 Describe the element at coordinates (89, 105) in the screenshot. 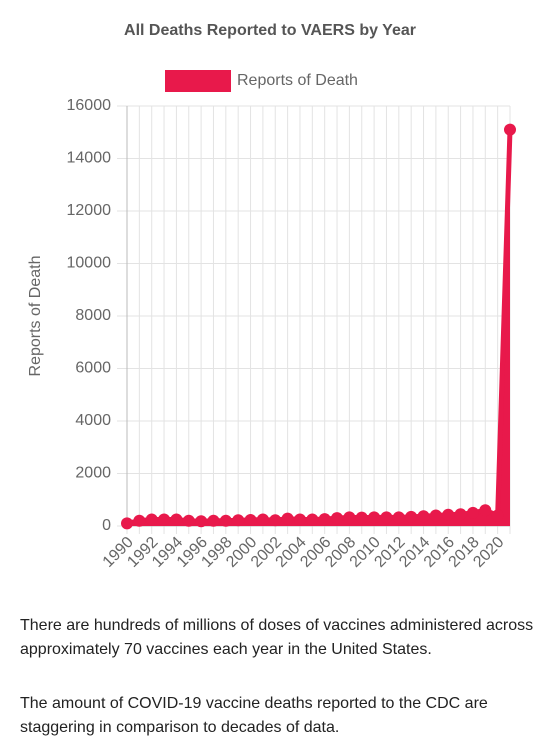

I see `y-tick-label: 16000` at that location.